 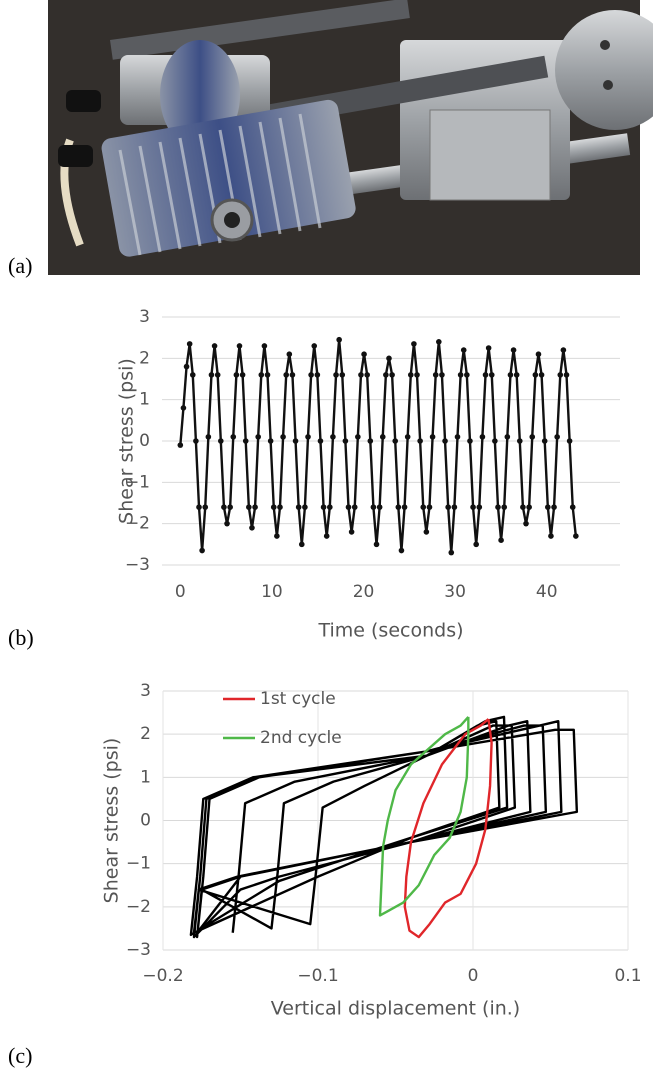 I want to click on x-axis-title: Time (seconds), so click(x=390, y=631).